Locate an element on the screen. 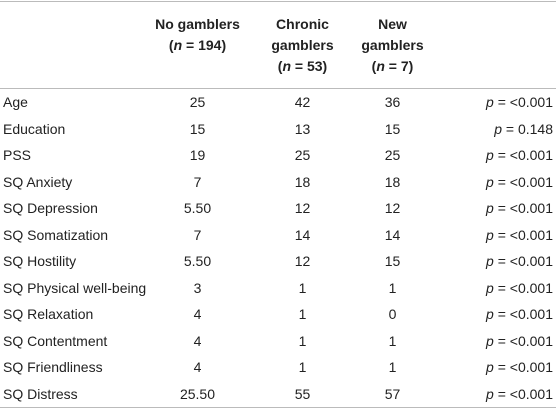 This screenshot has width=556, height=411. value-cell: 25.50 is located at coordinates (197, 393).